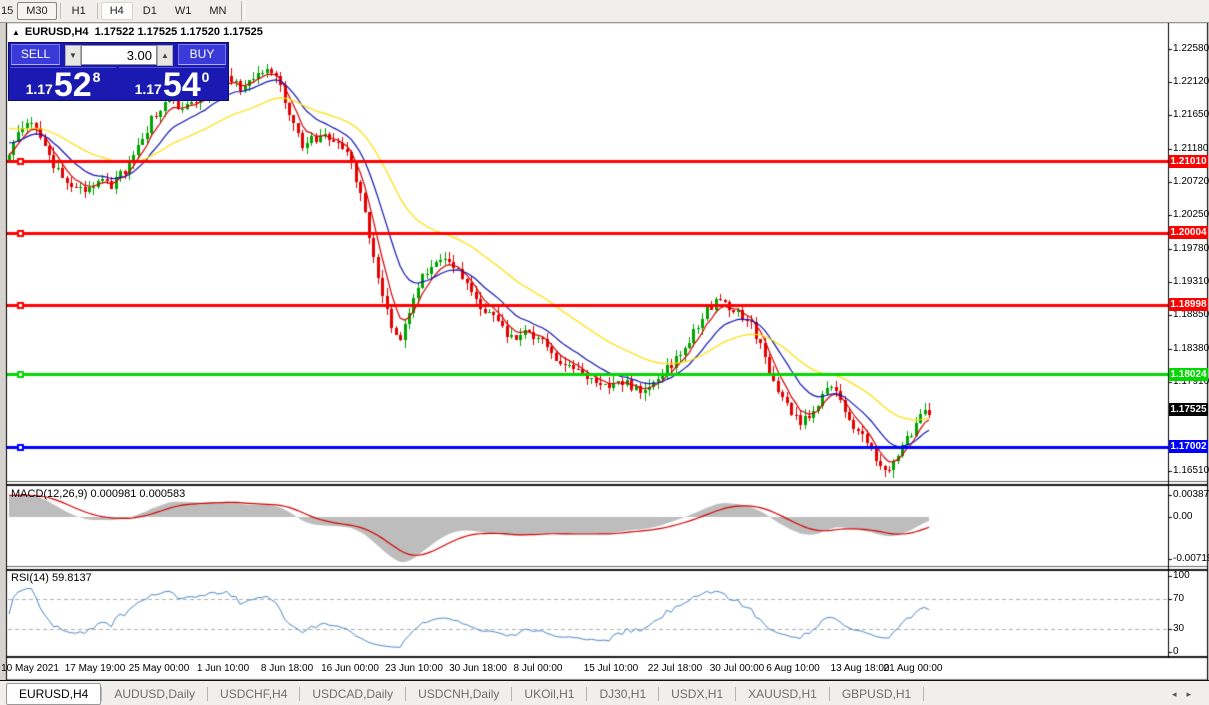 Image resolution: width=1209 pixels, height=705 pixels. What do you see at coordinates (1191, 382) in the screenshot?
I see `y-axis-tick-label: 1.17910` at bounding box center [1191, 382].